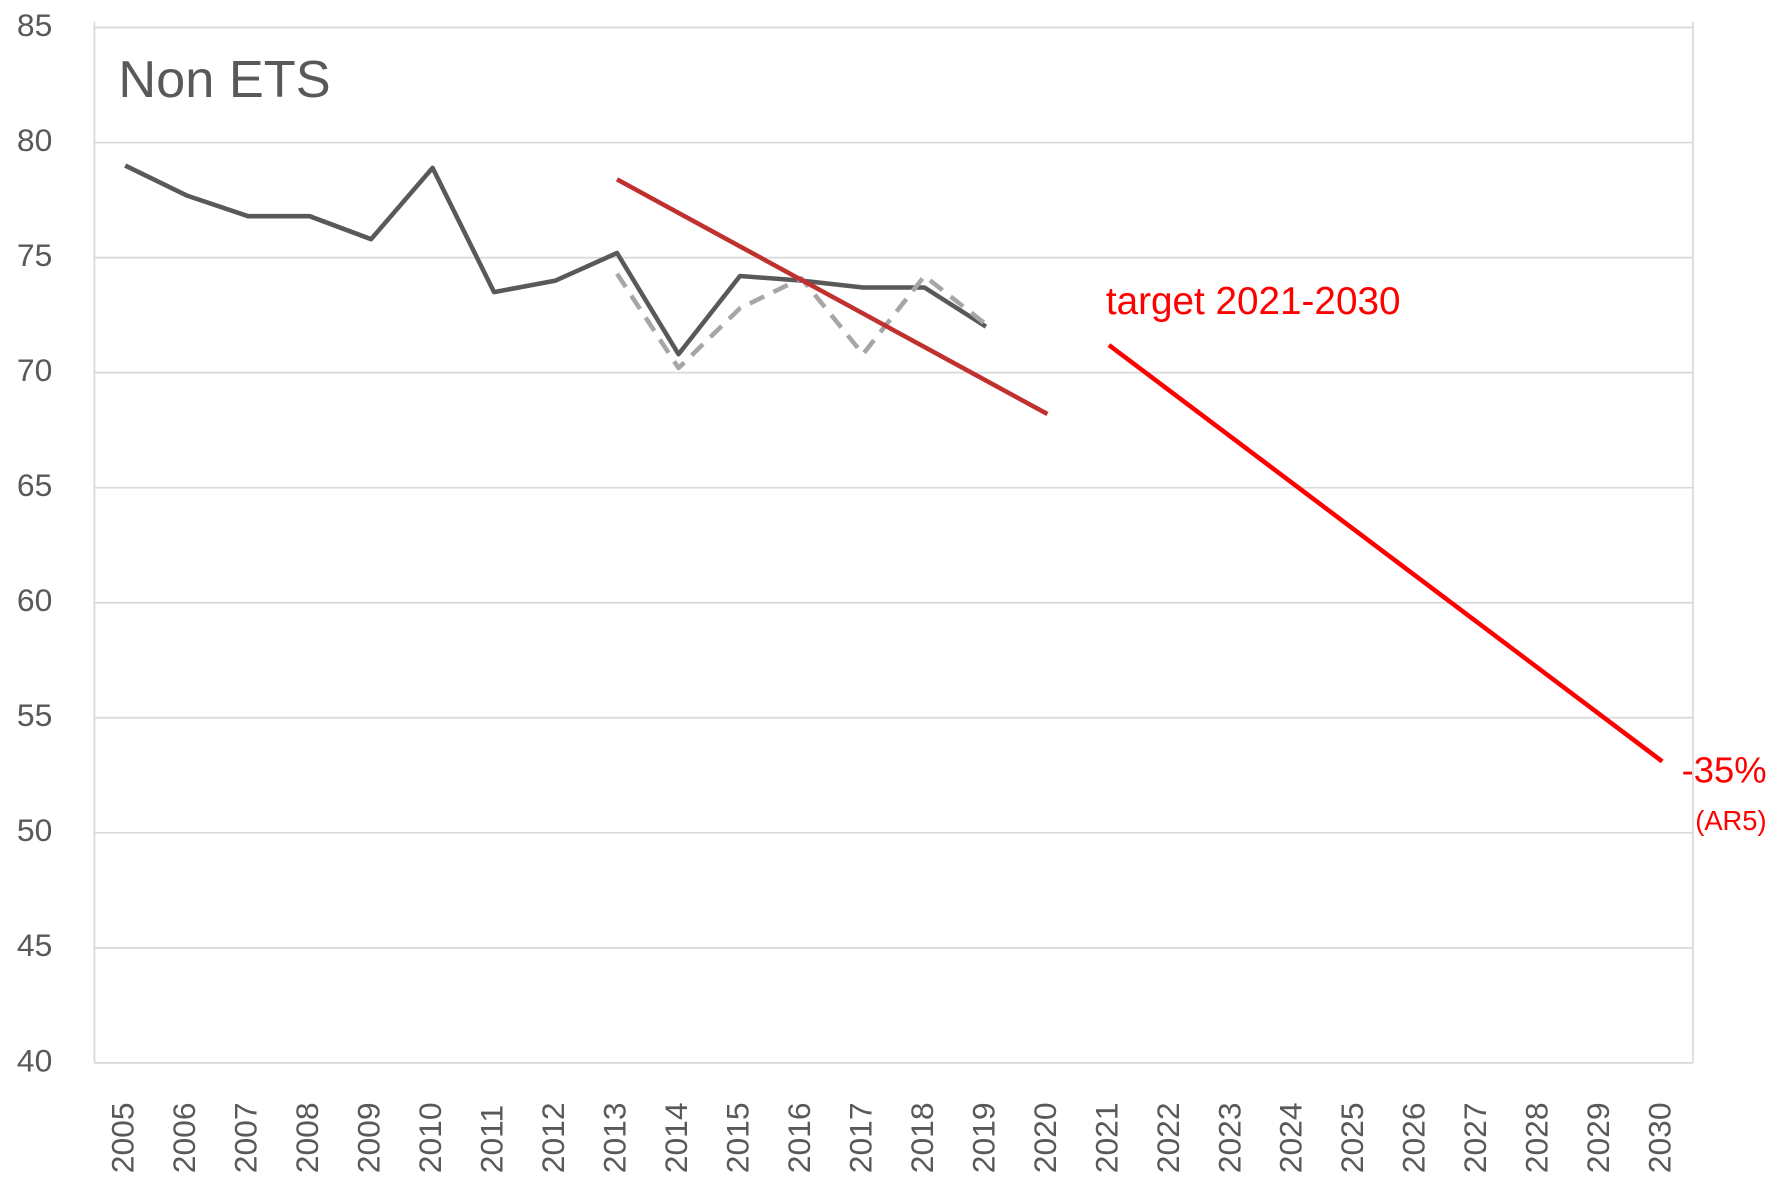  Describe the element at coordinates (1724, 769) in the screenshot. I see `annotation: -35%` at that location.